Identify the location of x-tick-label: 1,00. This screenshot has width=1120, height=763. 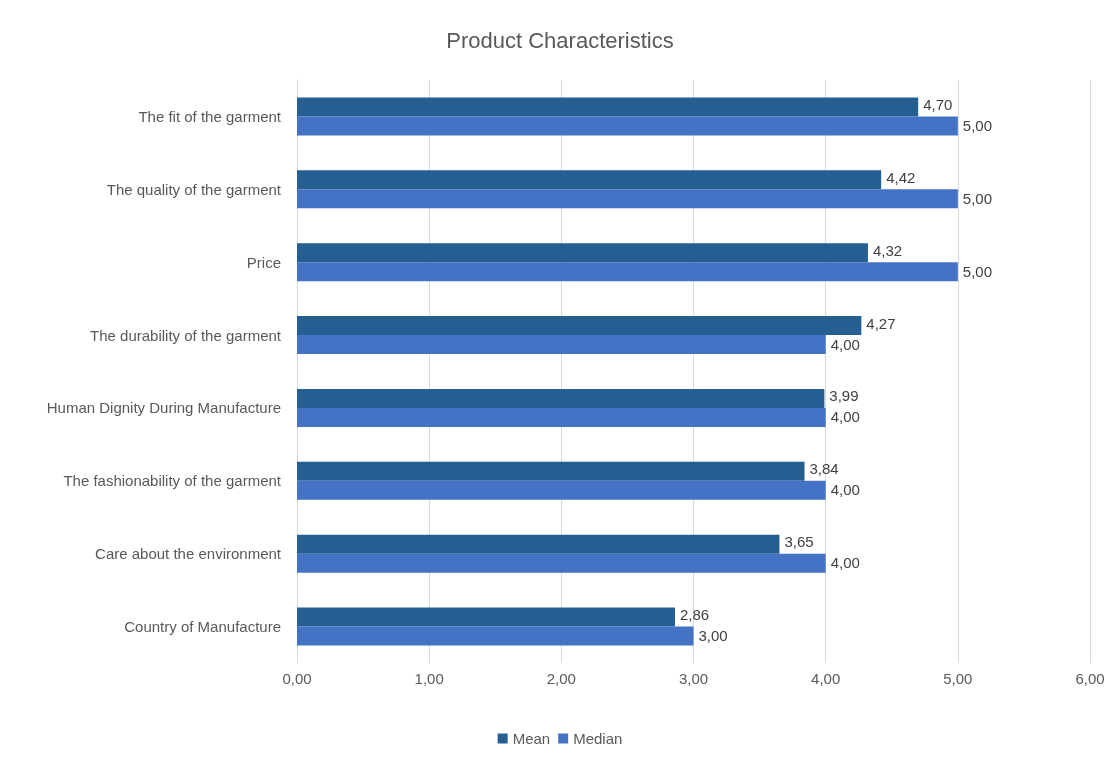
(429, 678).